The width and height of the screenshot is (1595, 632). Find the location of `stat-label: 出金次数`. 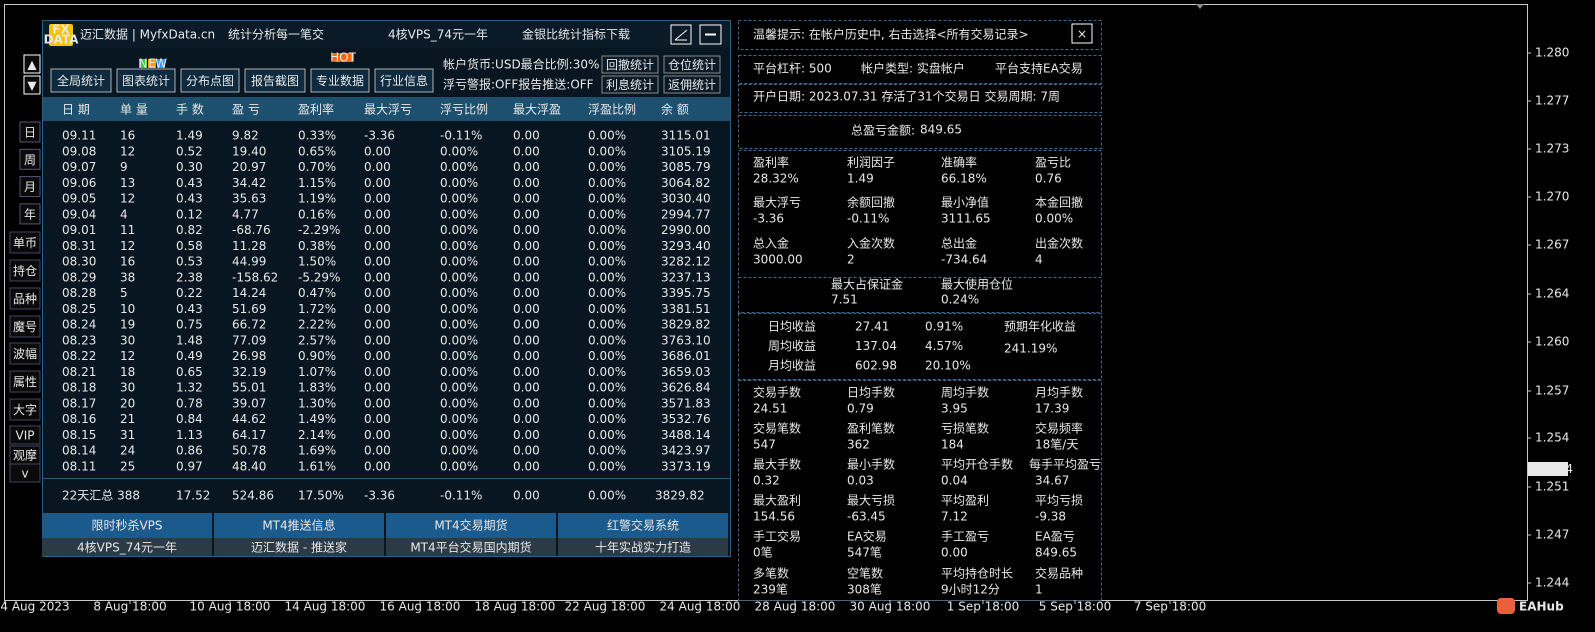

stat-label: 出金次数 is located at coordinates (1059, 243).